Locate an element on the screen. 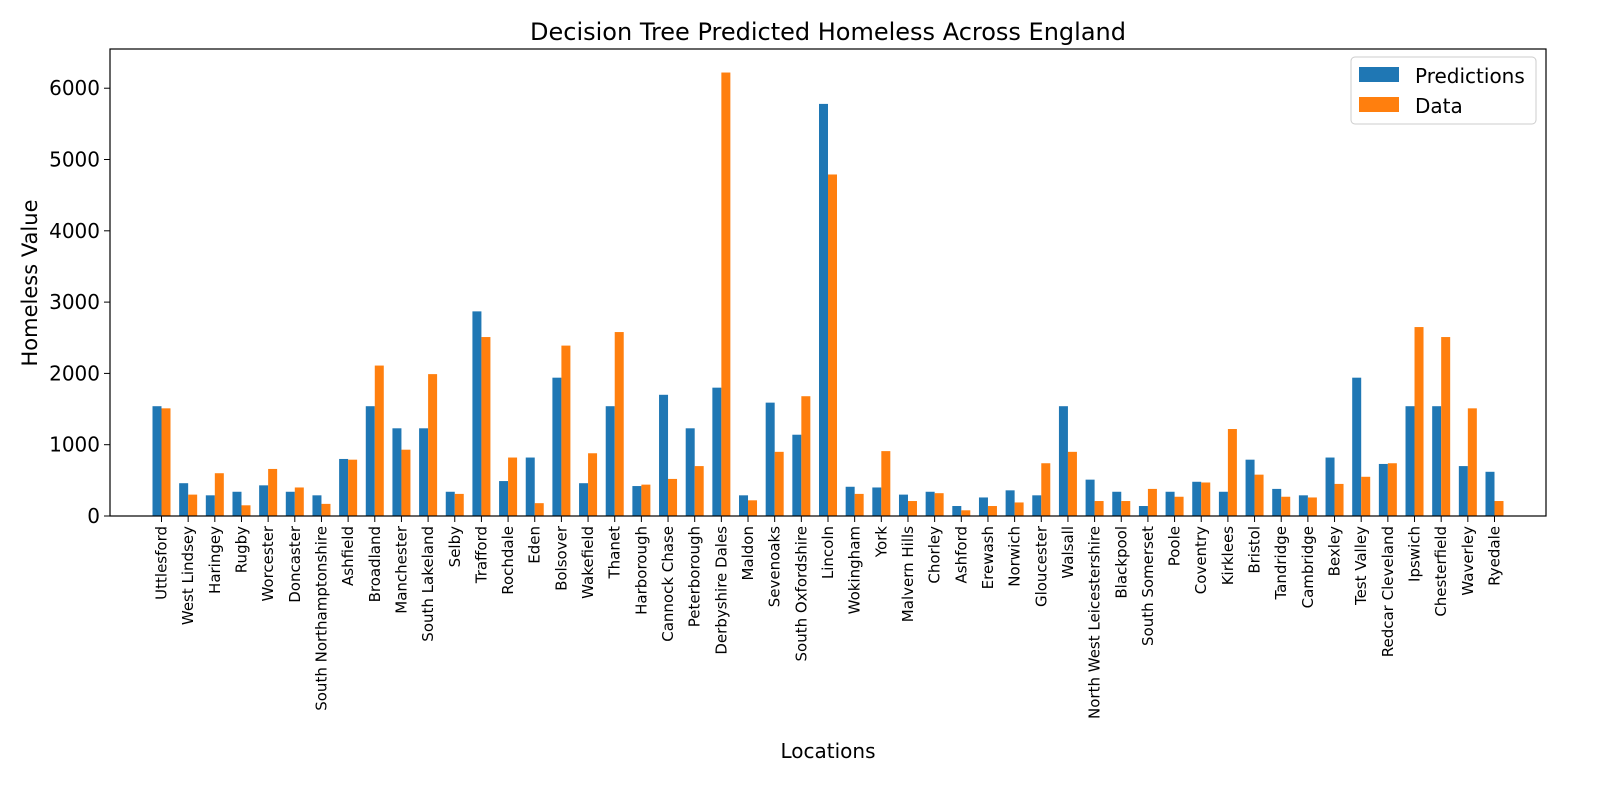 This screenshot has width=1600, height=800. x-tick-label-25: Lincoln is located at coordinates (828, 552).